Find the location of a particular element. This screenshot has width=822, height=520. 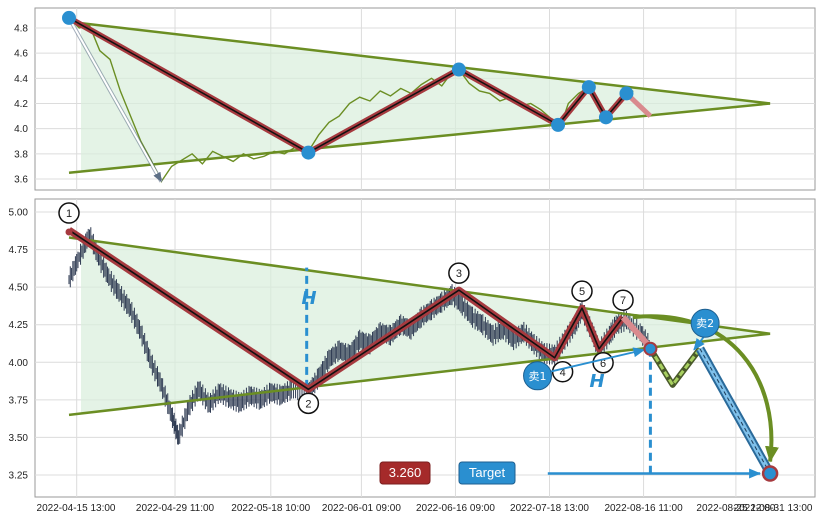

projection-zigzag is located at coordinates (675, 367).